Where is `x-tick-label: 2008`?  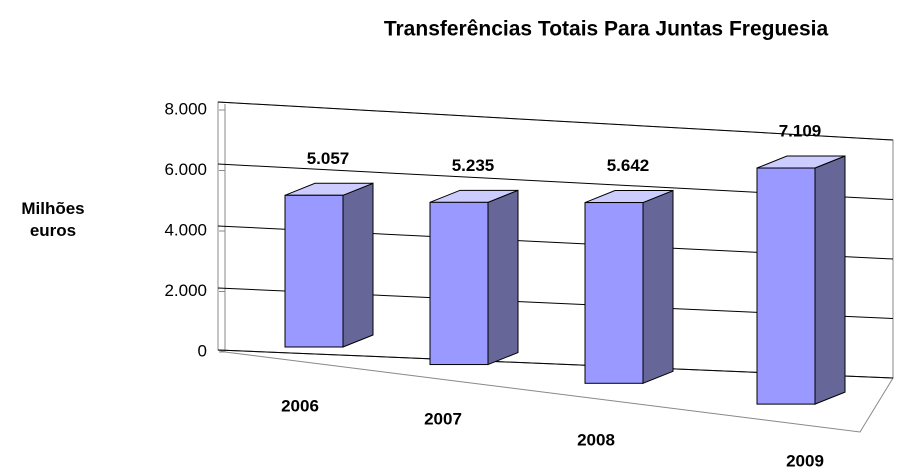 x-tick-label: 2008 is located at coordinates (596, 439).